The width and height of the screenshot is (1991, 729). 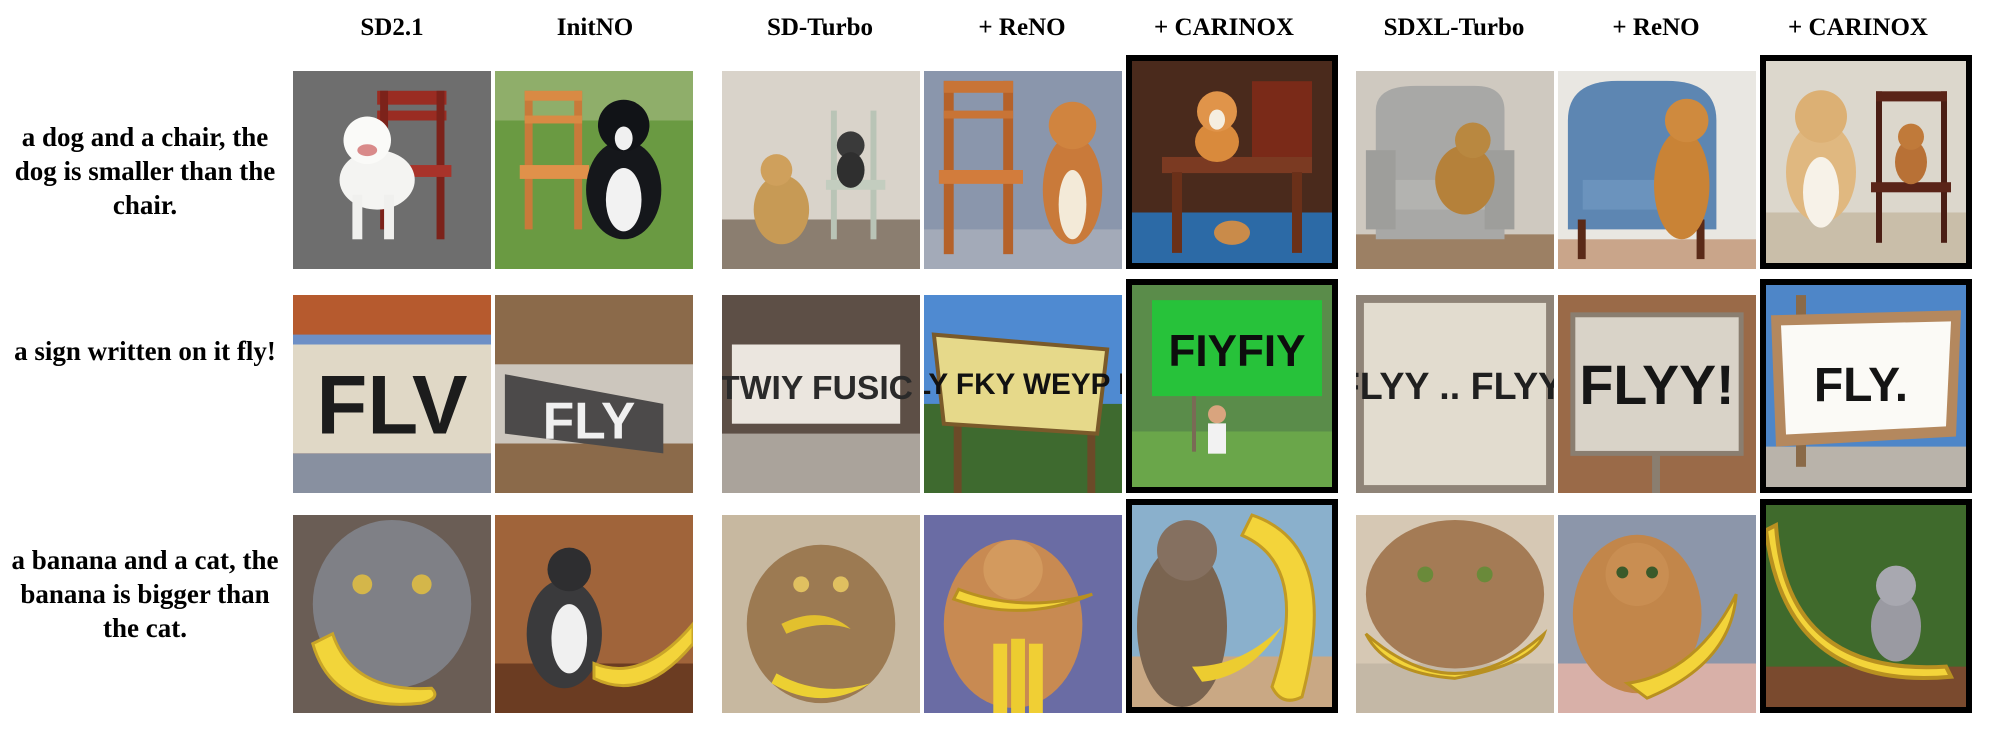 What do you see at coordinates (594, 170) in the screenshot?
I see `image-dog-chair-initno` at bounding box center [594, 170].